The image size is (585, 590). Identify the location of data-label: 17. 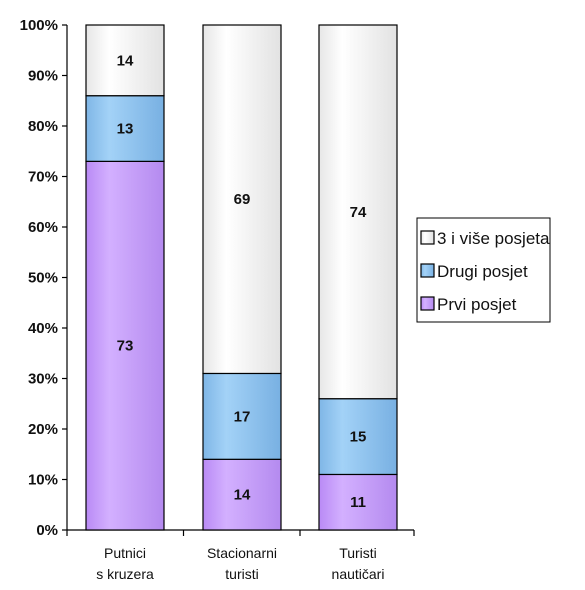
(242, 416).